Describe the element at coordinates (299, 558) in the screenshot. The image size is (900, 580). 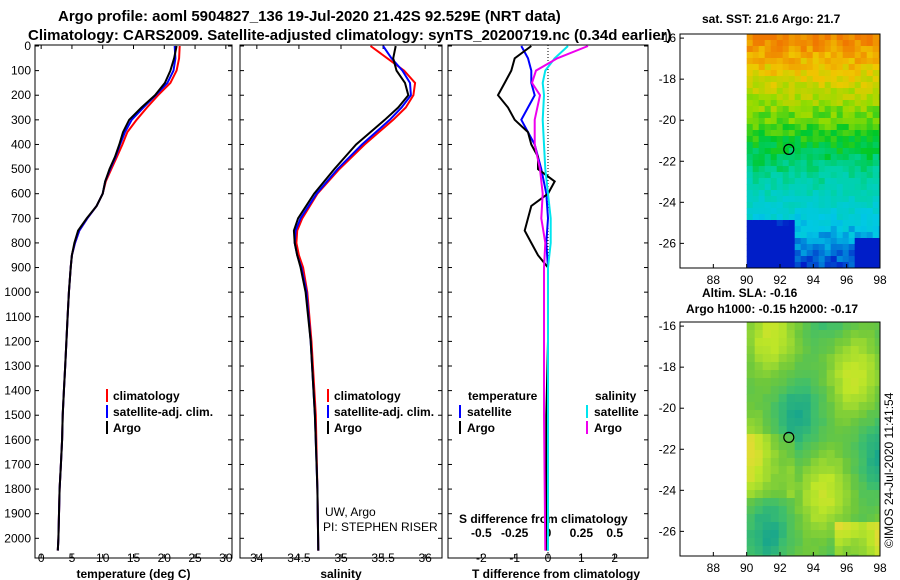
I see `x-tick-label: 34.5` at that location.